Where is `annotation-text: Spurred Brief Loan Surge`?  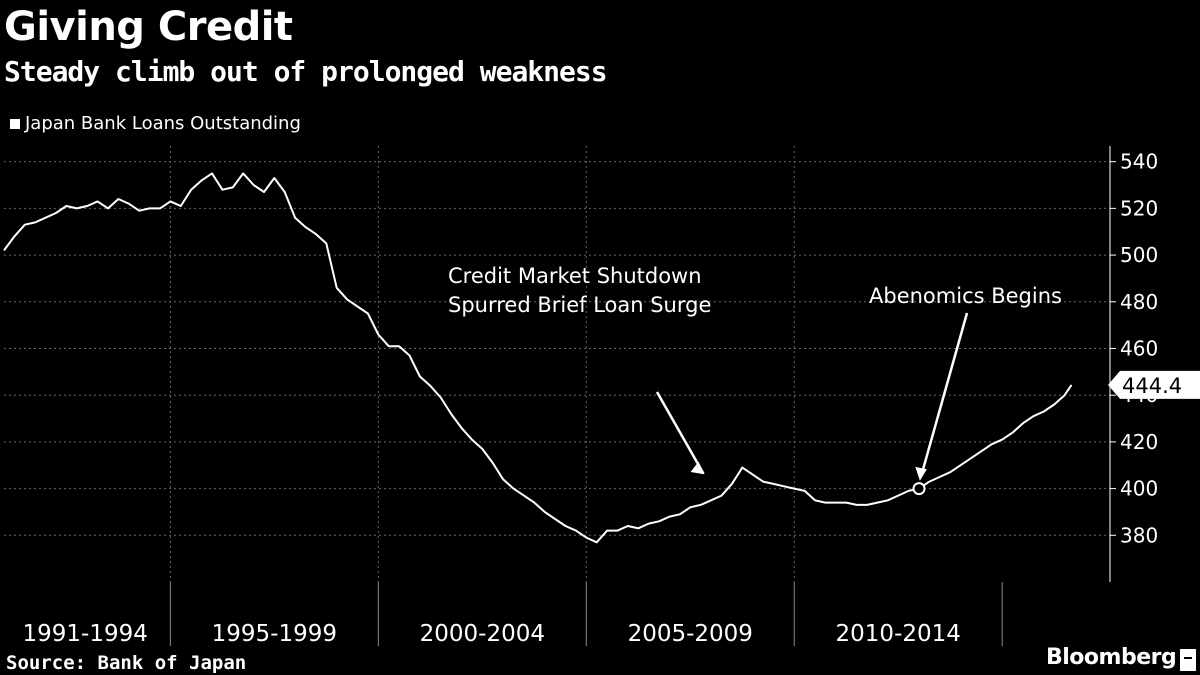
annotation-text: Spurred Brief Loan Surge is located at coordinates (579, 305).